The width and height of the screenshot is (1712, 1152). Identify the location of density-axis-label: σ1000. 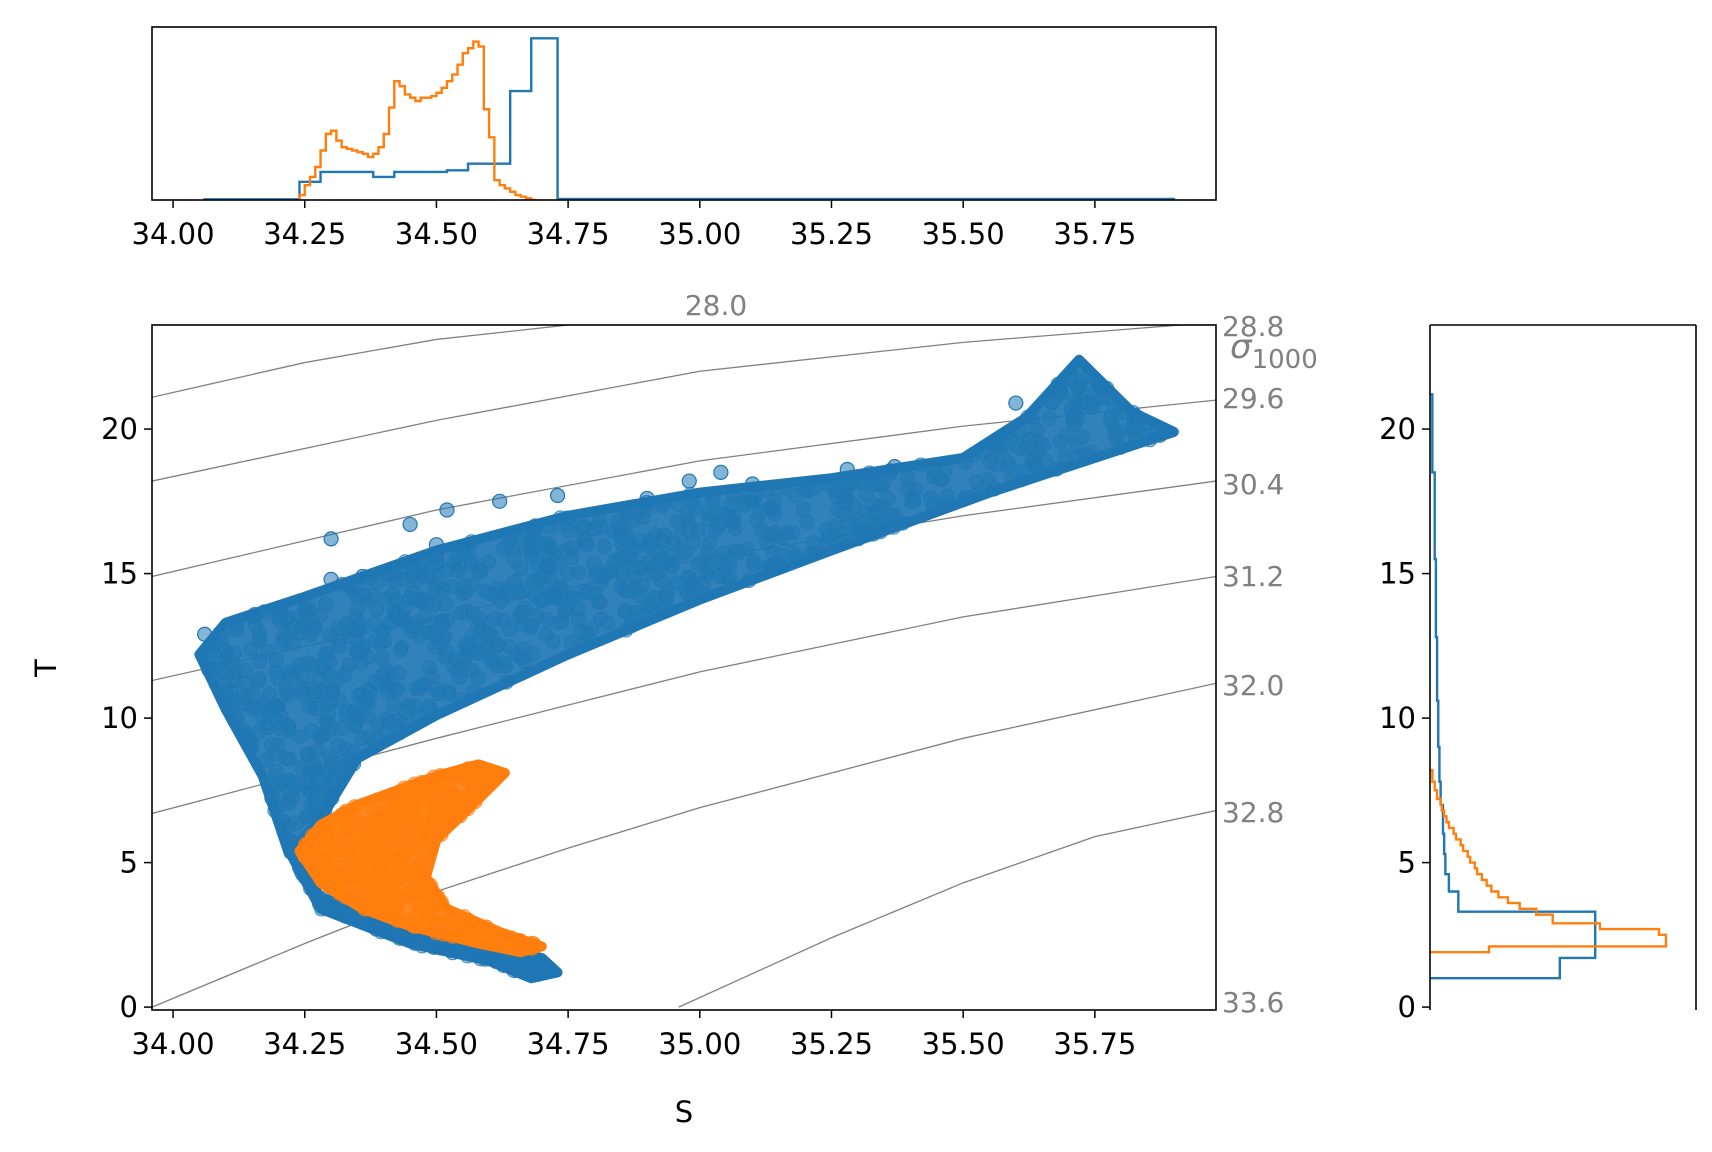
(1274, 351).